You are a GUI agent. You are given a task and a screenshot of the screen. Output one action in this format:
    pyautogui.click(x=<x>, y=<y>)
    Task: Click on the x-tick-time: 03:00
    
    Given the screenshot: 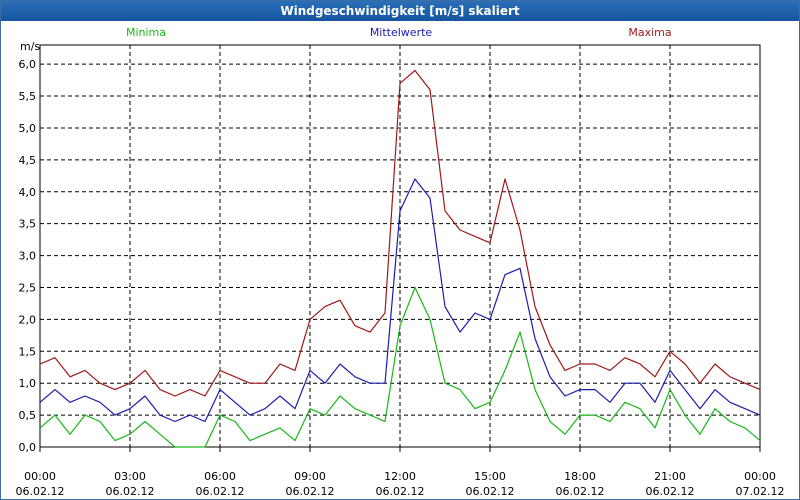 What is the action you would take?
    pyautogui.click(x=130, y=476)
    